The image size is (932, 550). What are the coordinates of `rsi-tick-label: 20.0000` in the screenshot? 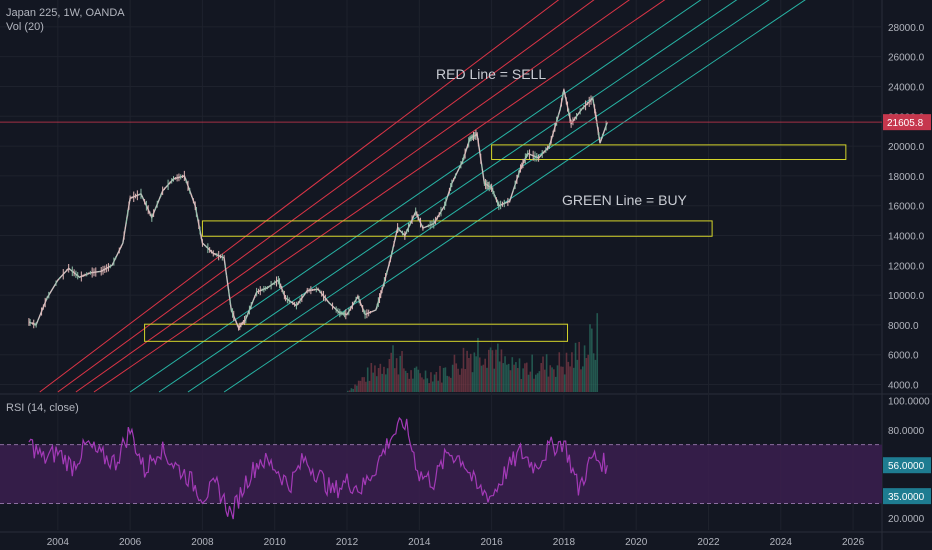 It's located at (906, 519).